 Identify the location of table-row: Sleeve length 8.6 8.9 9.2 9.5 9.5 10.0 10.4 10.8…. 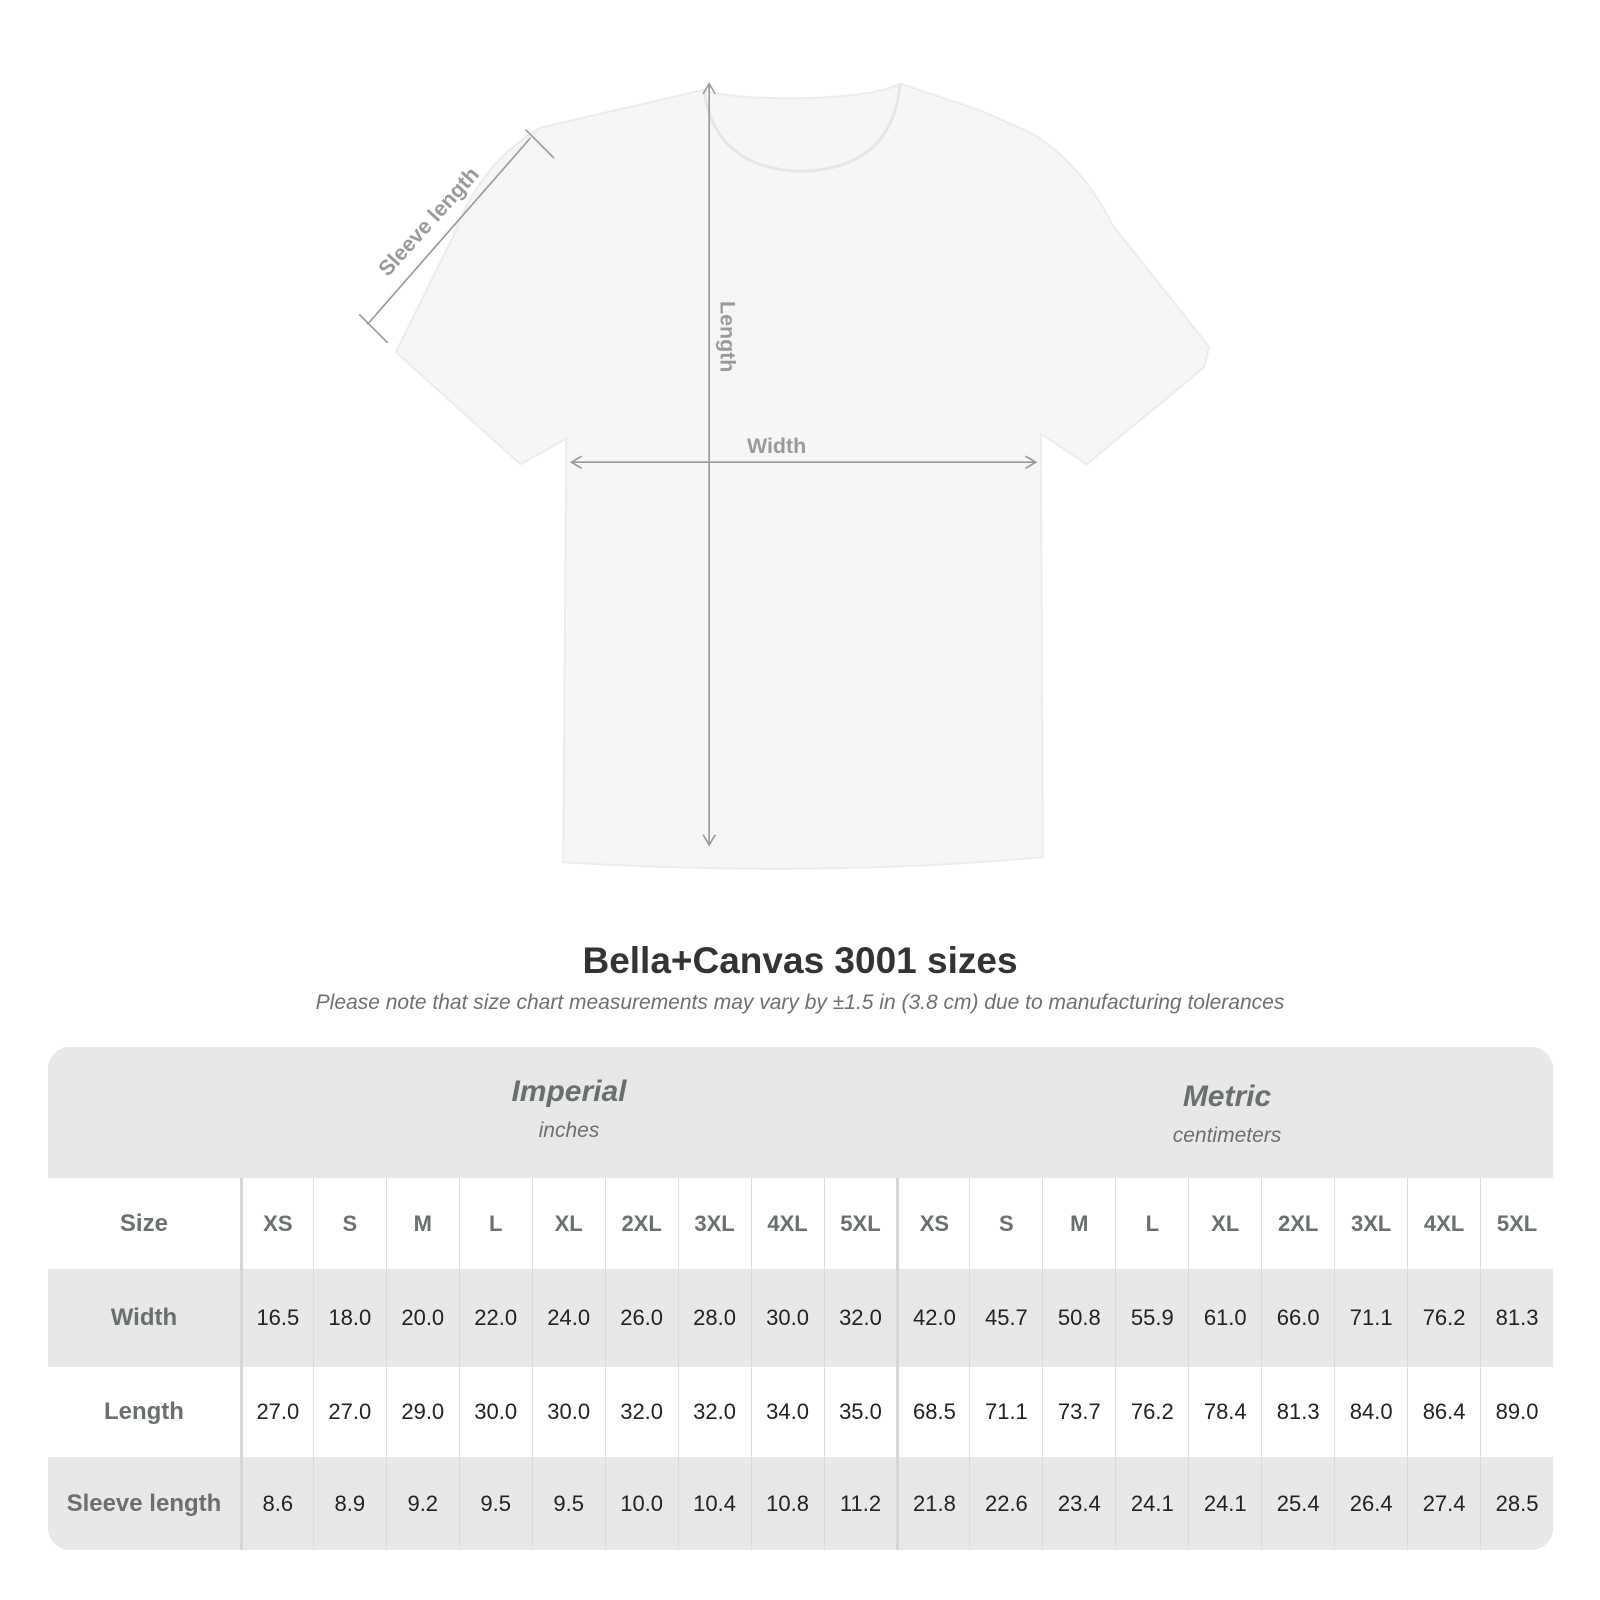
(800, 1503).